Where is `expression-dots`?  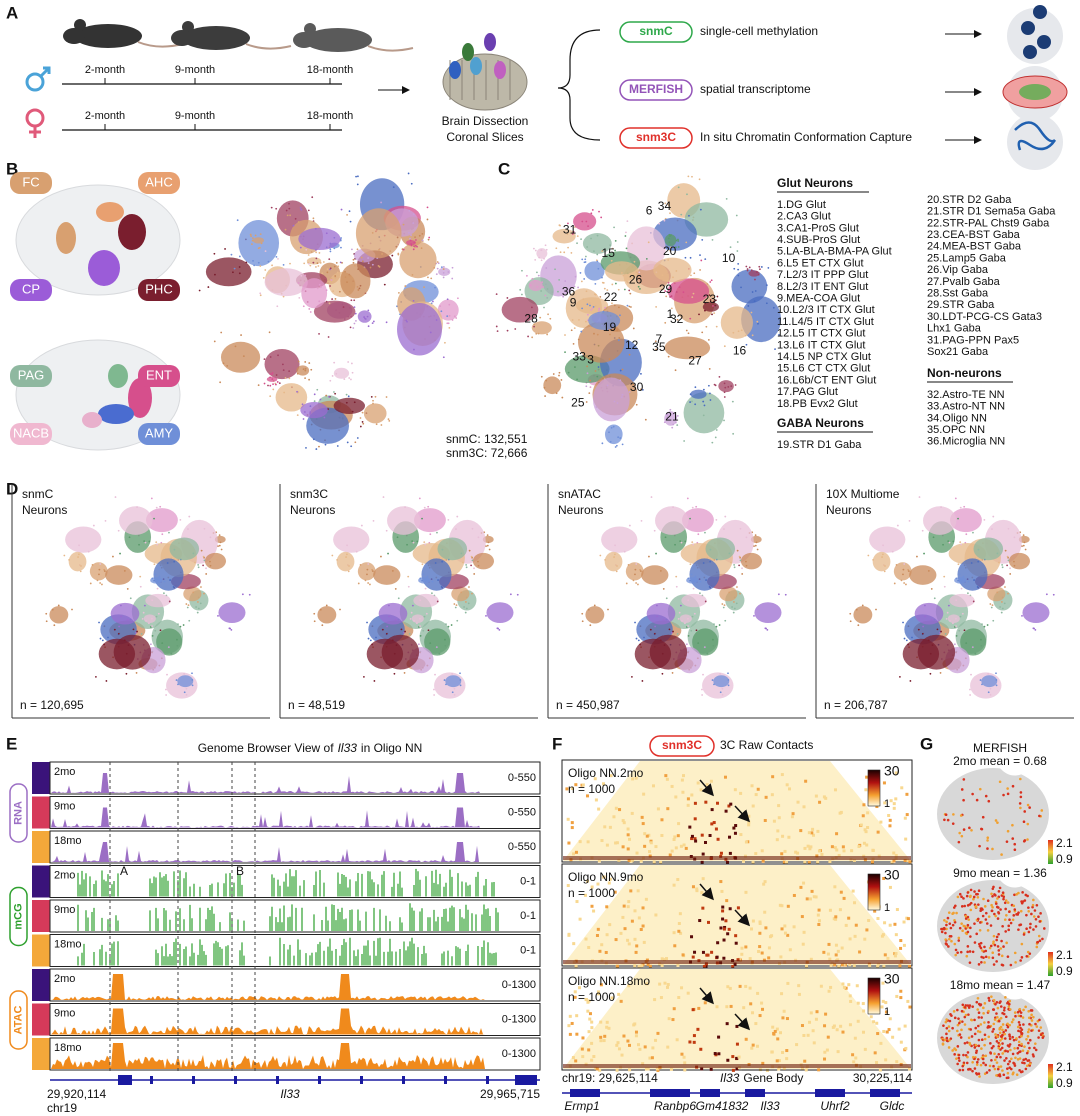 expression-dots is located at coordinates (992, 1037).